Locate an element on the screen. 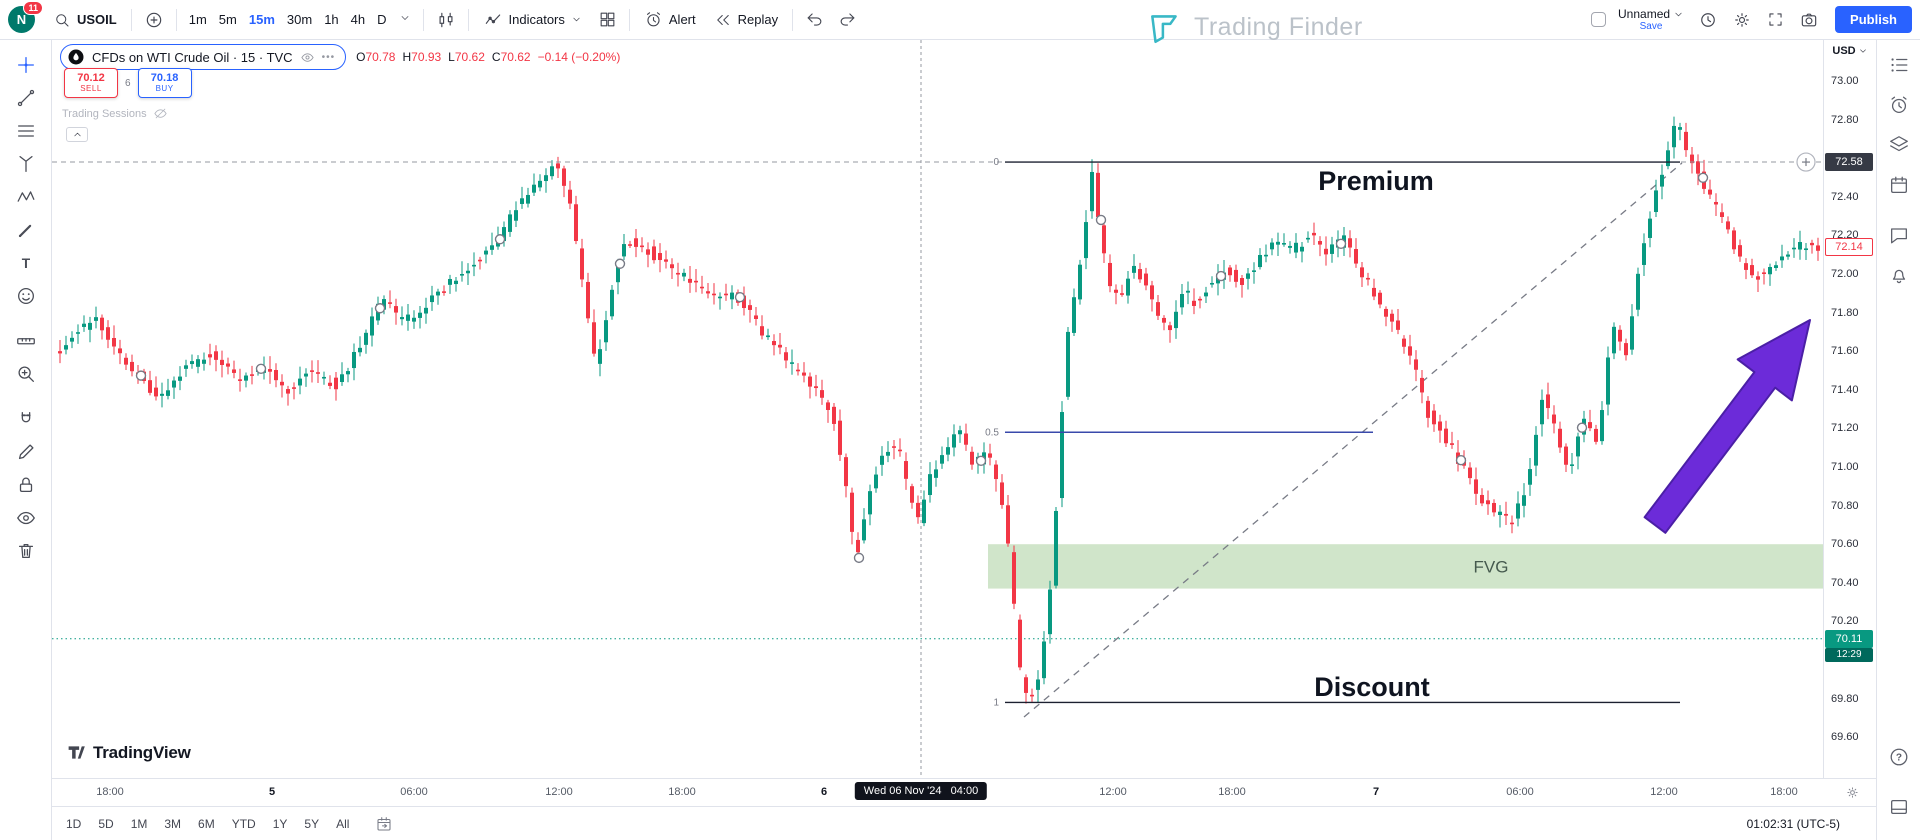  timeframe-menu-button is located at coordinates (405, 19).